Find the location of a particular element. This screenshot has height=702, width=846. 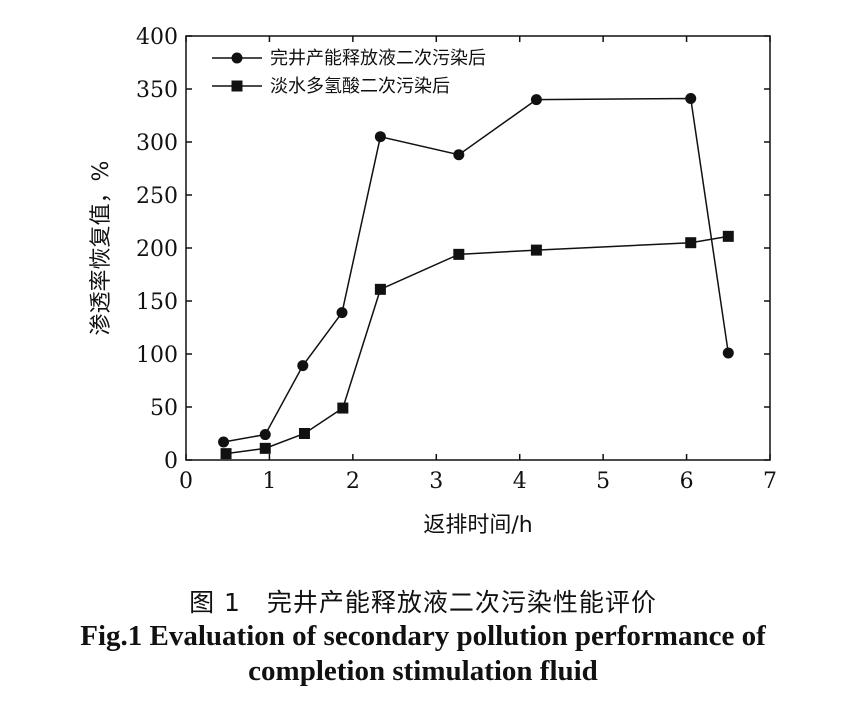

x-tick-label: 7 is located at coordinates (770, 481).